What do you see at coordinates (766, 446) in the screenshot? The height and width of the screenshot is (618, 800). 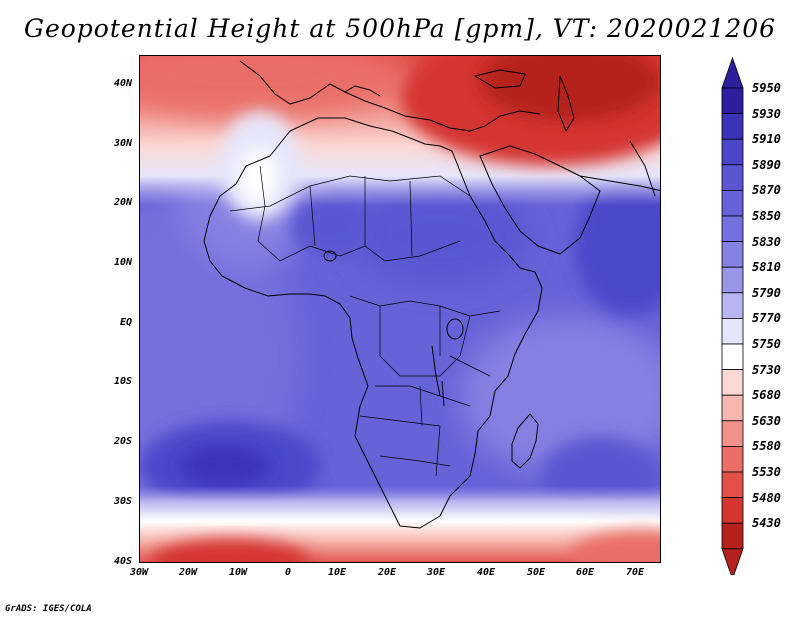 I see `colorbar-label-5580: 5580` at bounding box center [766, 446].